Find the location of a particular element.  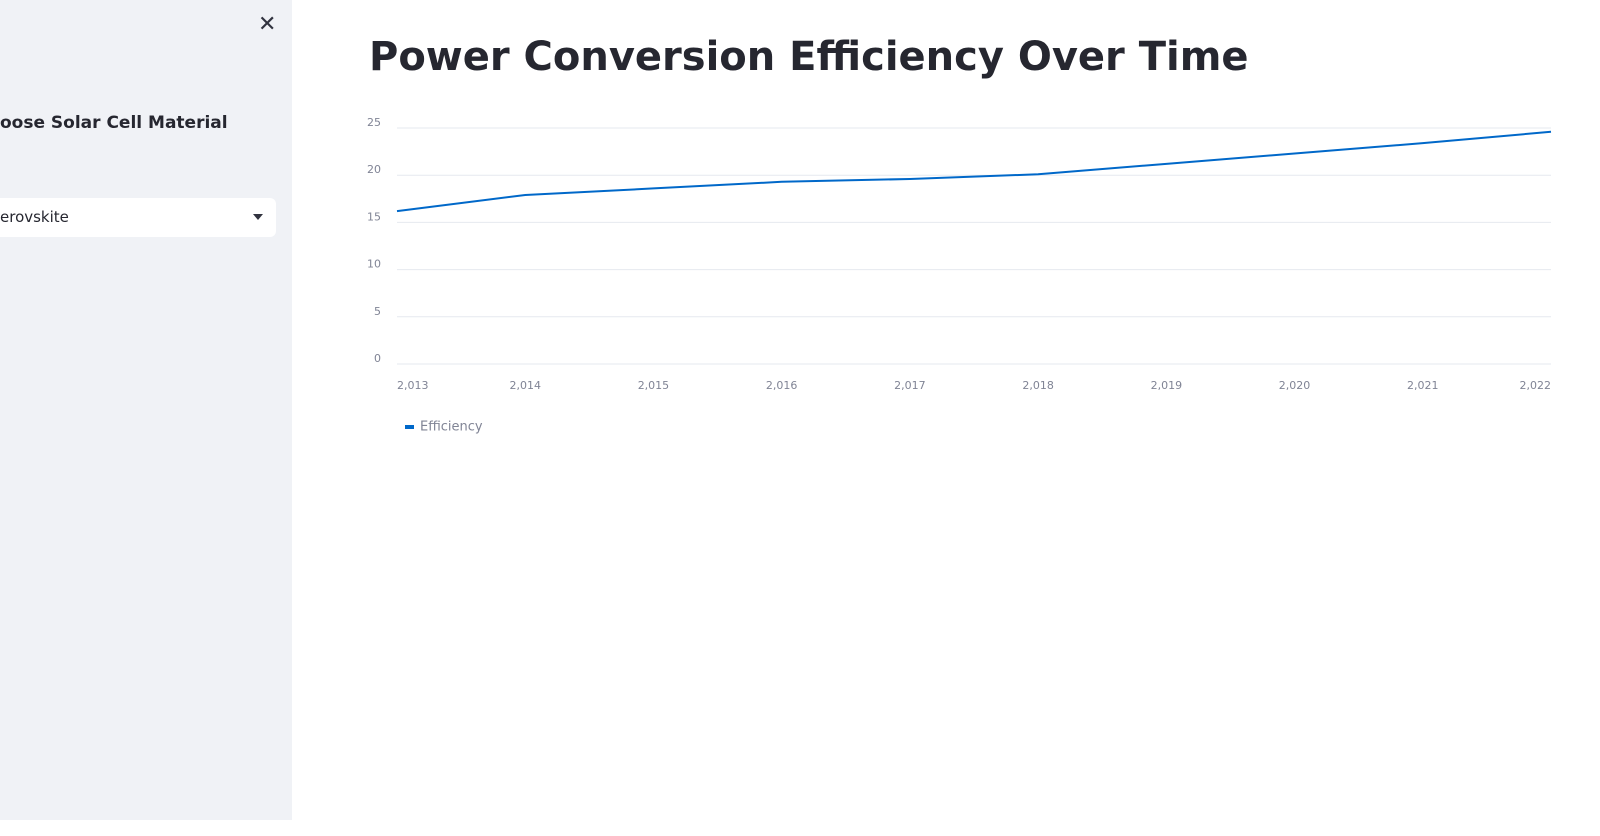

y-tick-label: 15 is located at coordinates (374, 216).